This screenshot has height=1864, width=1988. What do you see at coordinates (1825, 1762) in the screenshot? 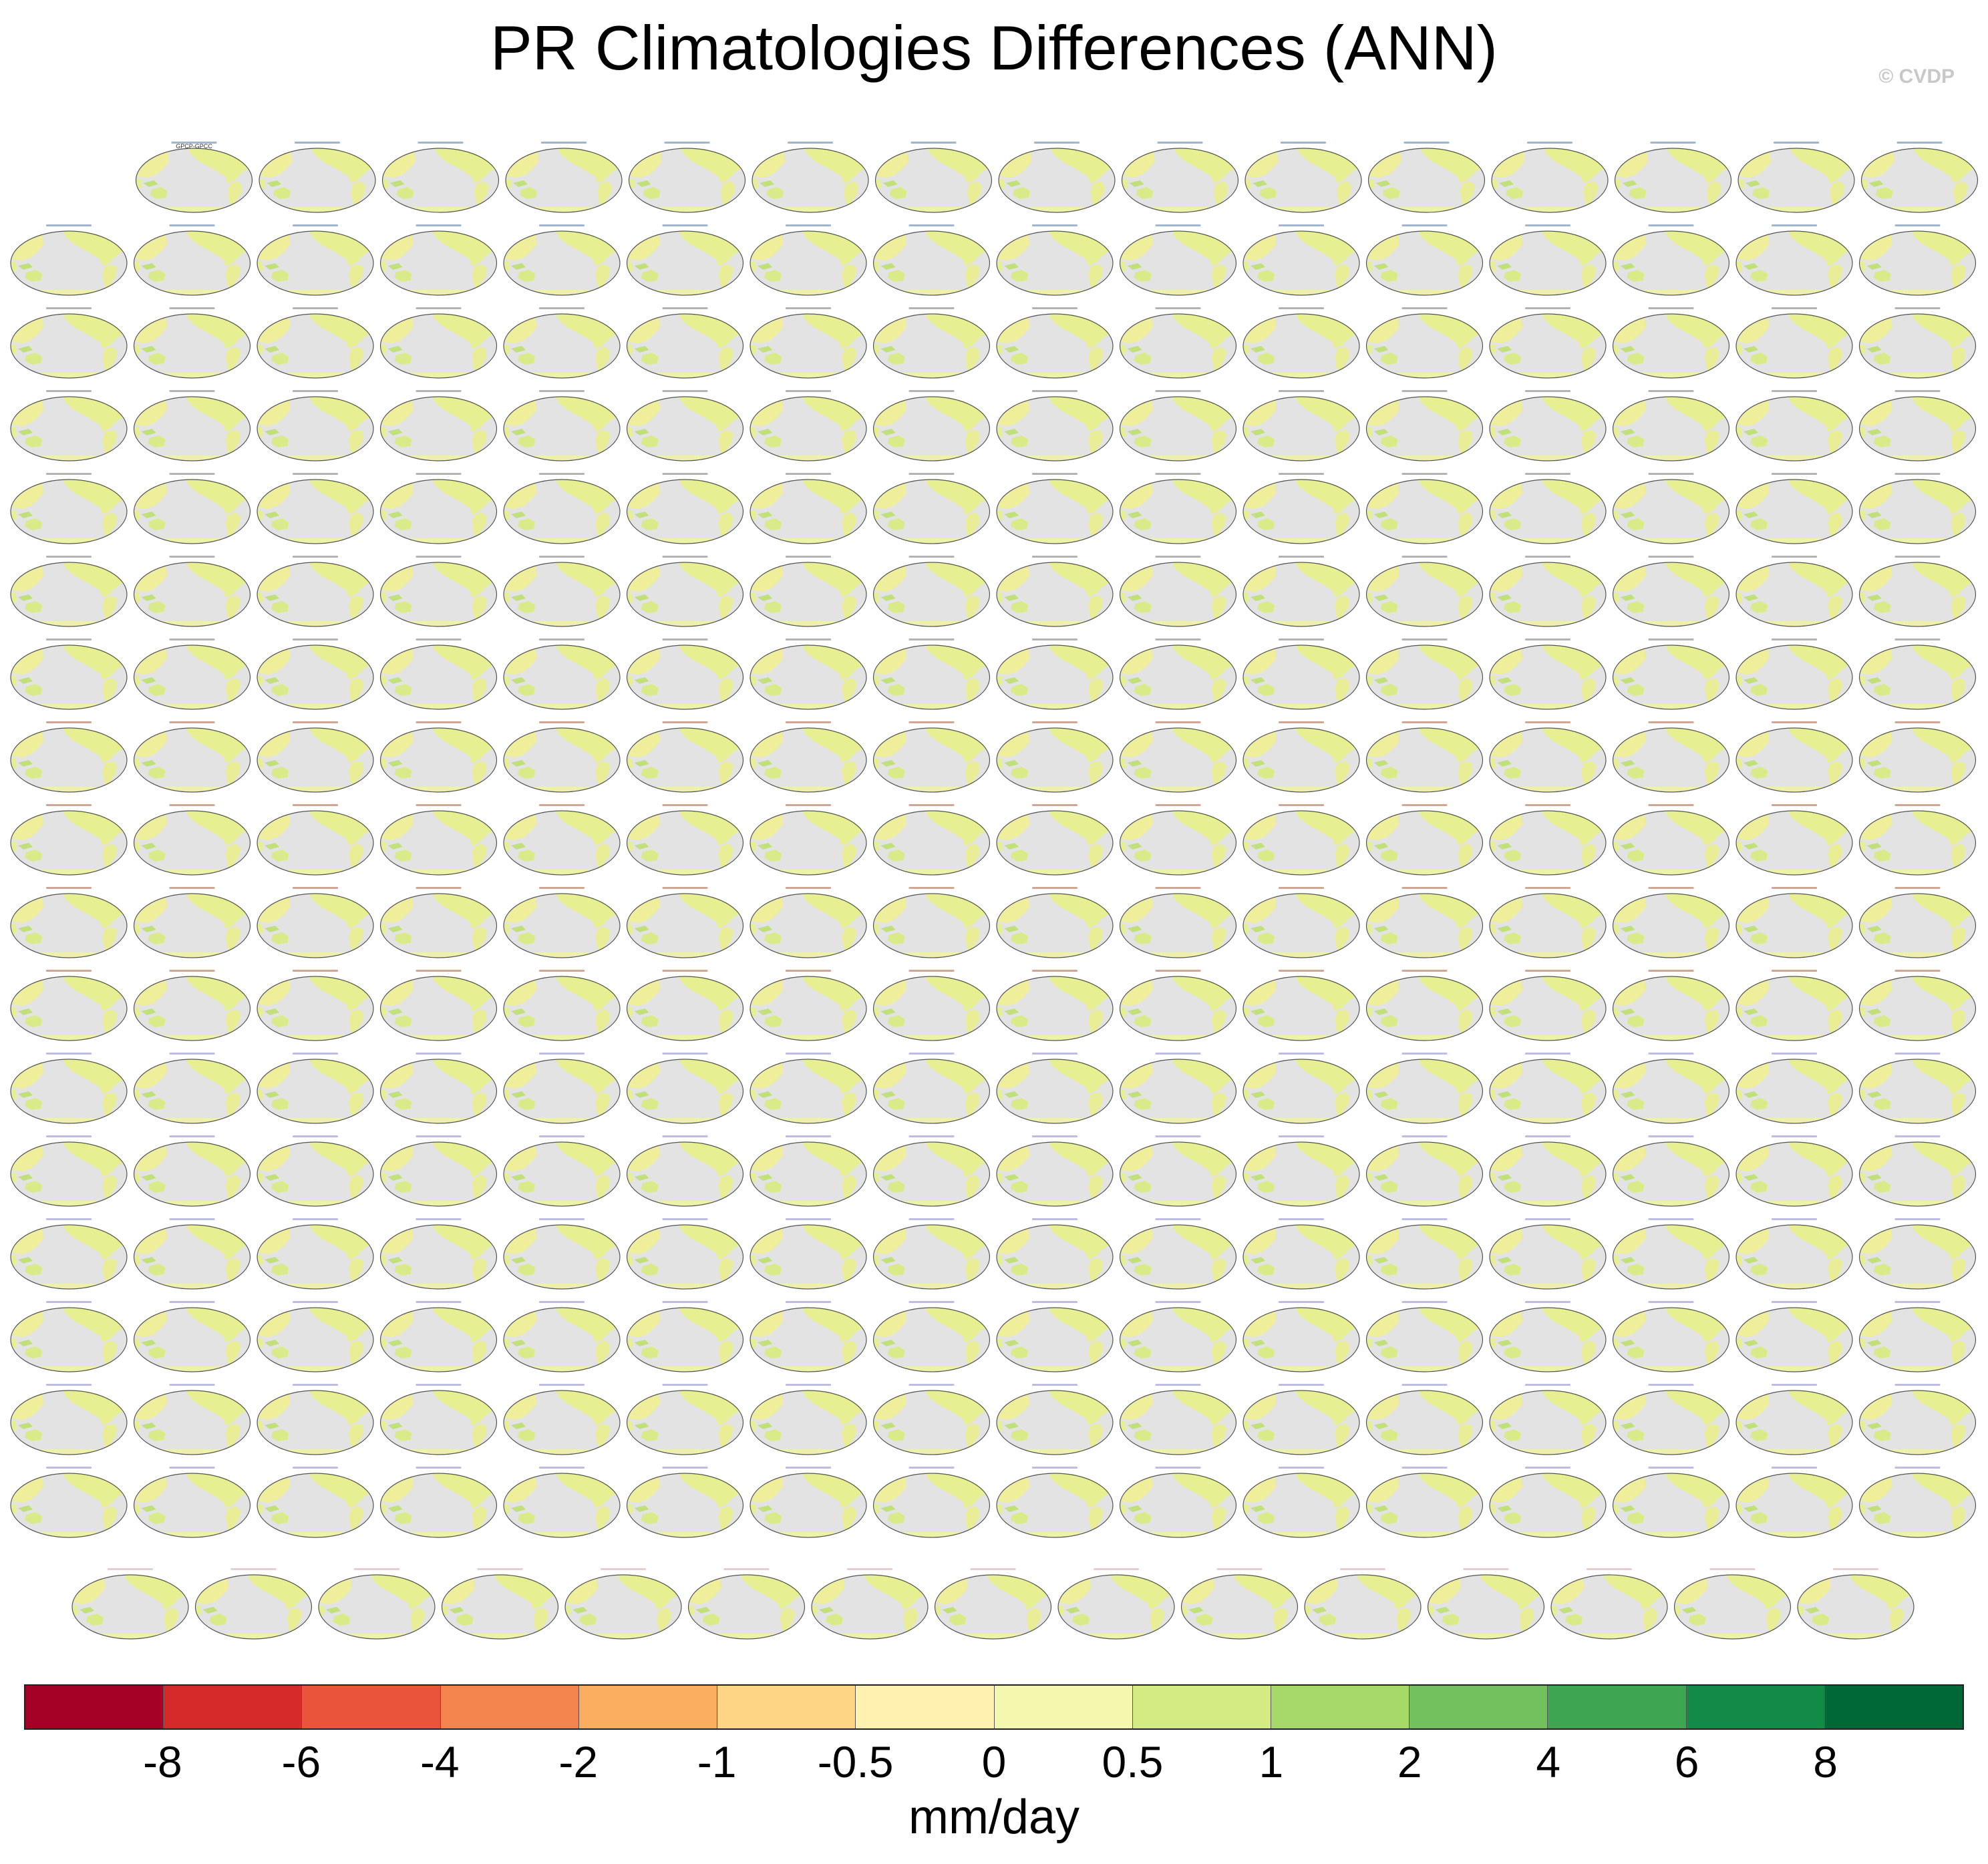
I see `colorbar-tick-label: 8` at bounding box center [1825, 1762].